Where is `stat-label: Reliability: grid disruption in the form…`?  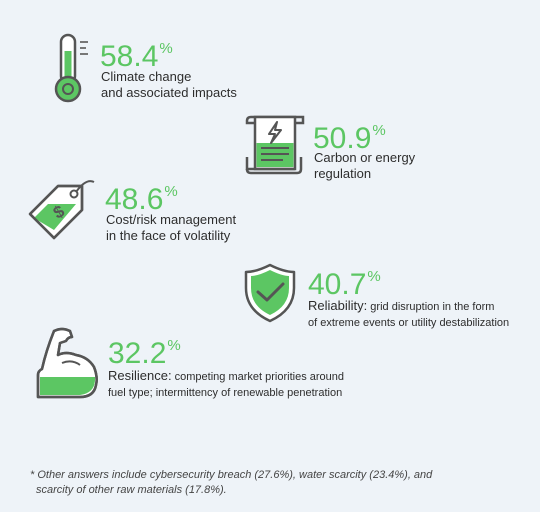
stat-label: Reliability: grid disruption in the form… is located at coordinates (409, 313).